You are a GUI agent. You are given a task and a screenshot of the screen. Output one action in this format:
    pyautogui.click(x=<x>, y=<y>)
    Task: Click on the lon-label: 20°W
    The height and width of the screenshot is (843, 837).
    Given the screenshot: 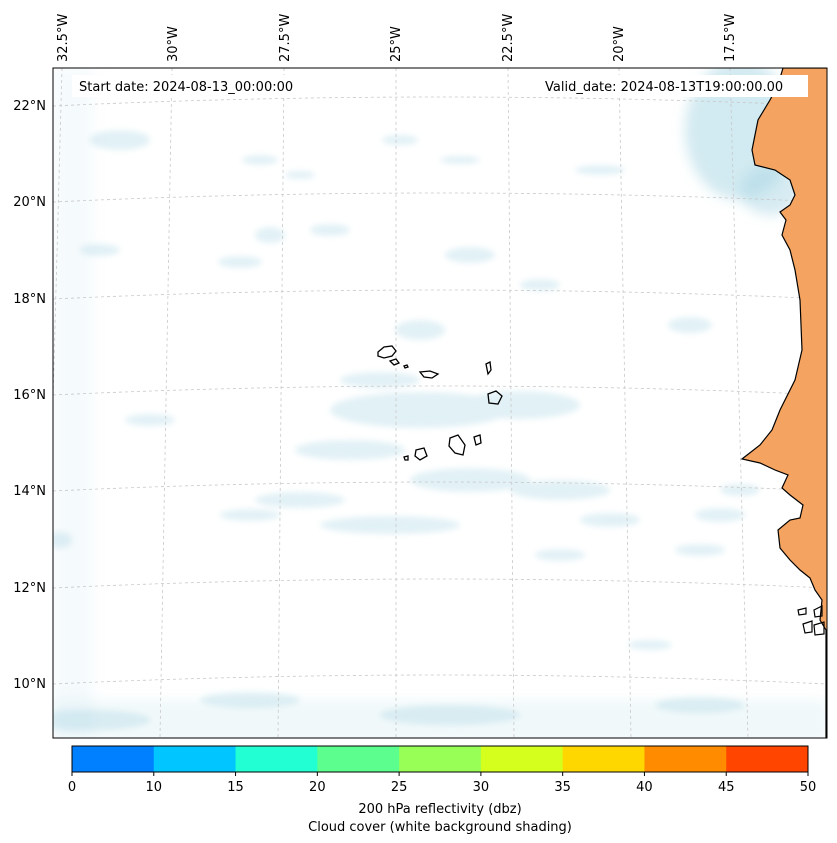 What is the action you would take?
    pyautogui.click(x=619, y=44)
    